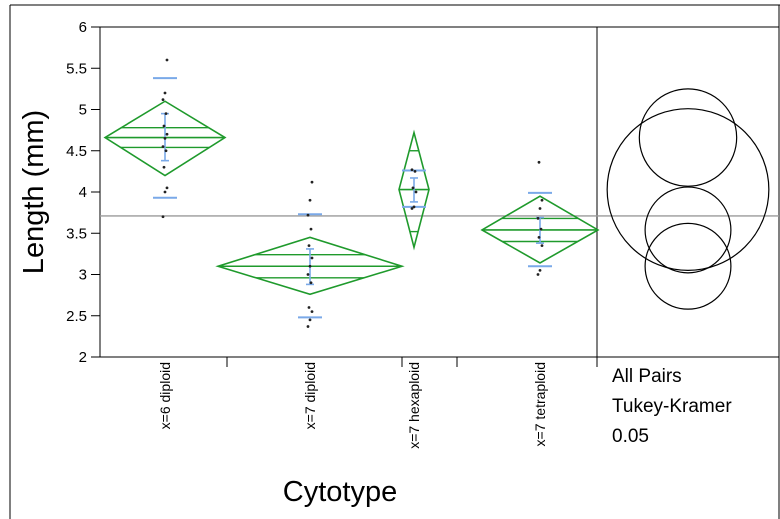  What do you see at coordinates (165, 395) in the screenshot?
I see `x-tick-label: x=6 diploid` at bounding box center [165, 395].